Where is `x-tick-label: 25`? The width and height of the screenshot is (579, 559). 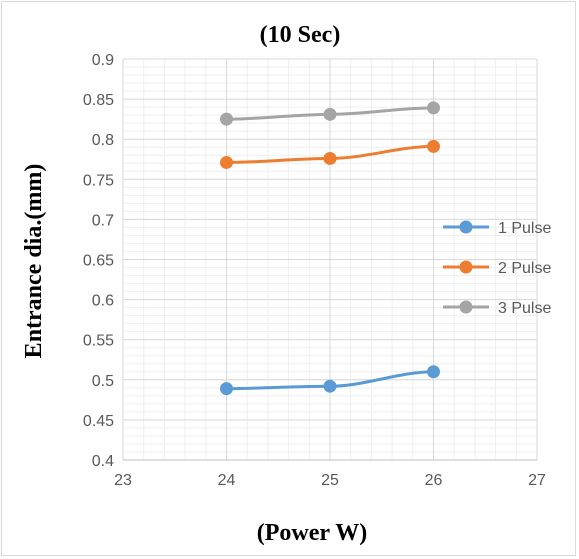
x-tick-label: 25 is located at coordinates (330, 480).